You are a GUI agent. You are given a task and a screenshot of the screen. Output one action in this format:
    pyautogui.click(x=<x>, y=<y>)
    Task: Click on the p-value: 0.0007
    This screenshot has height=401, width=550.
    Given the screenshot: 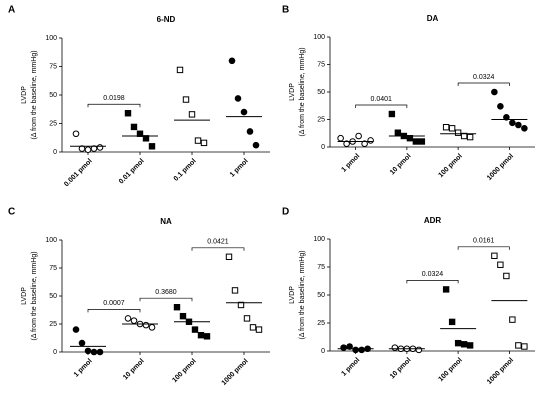 What is the action you would take?
    pyautogui.click(x=114, y=303)
    